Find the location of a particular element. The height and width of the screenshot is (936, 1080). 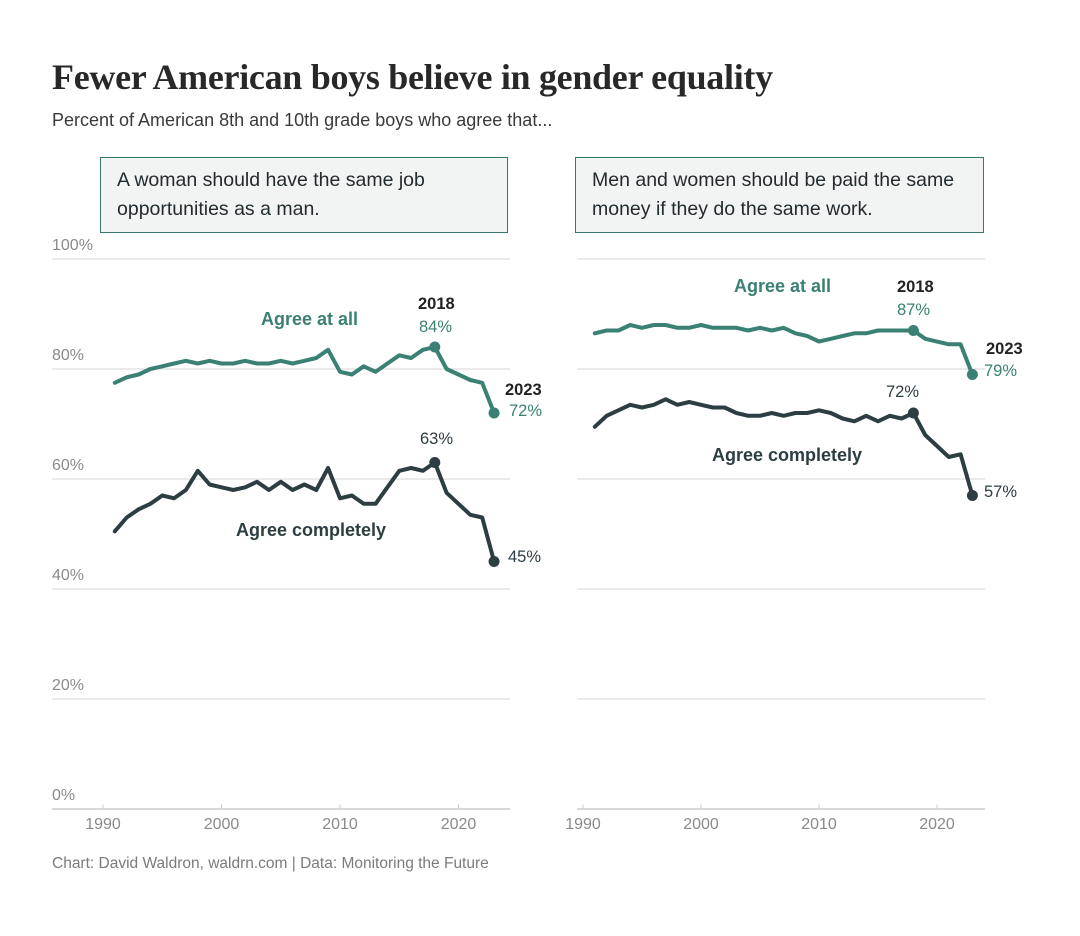

end-value-label: 57% is located at coordinates (1001, 492).